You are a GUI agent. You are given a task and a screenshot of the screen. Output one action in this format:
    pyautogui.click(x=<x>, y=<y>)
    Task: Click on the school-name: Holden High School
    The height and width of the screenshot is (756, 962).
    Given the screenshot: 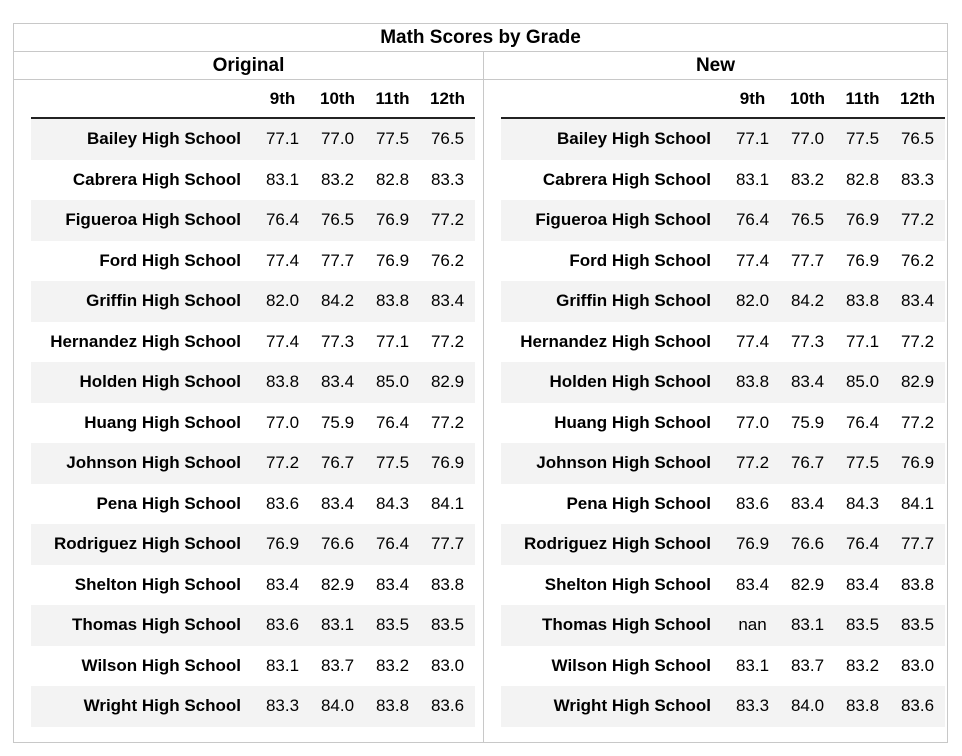 What is the action you would take?
    pyautogui.click(x=630, y=382)
    